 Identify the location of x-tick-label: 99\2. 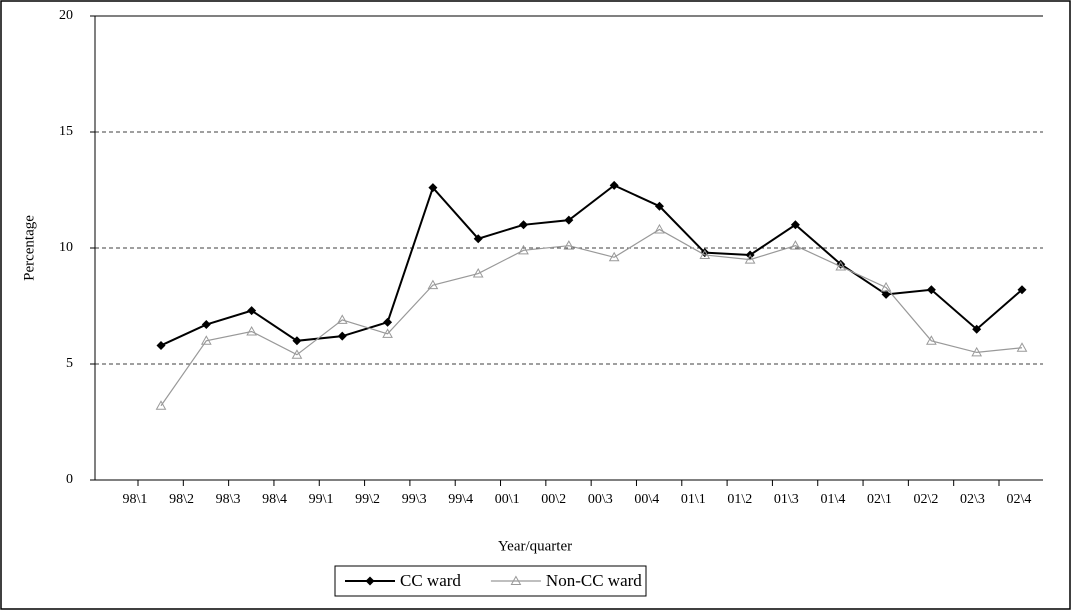
(367, 499).